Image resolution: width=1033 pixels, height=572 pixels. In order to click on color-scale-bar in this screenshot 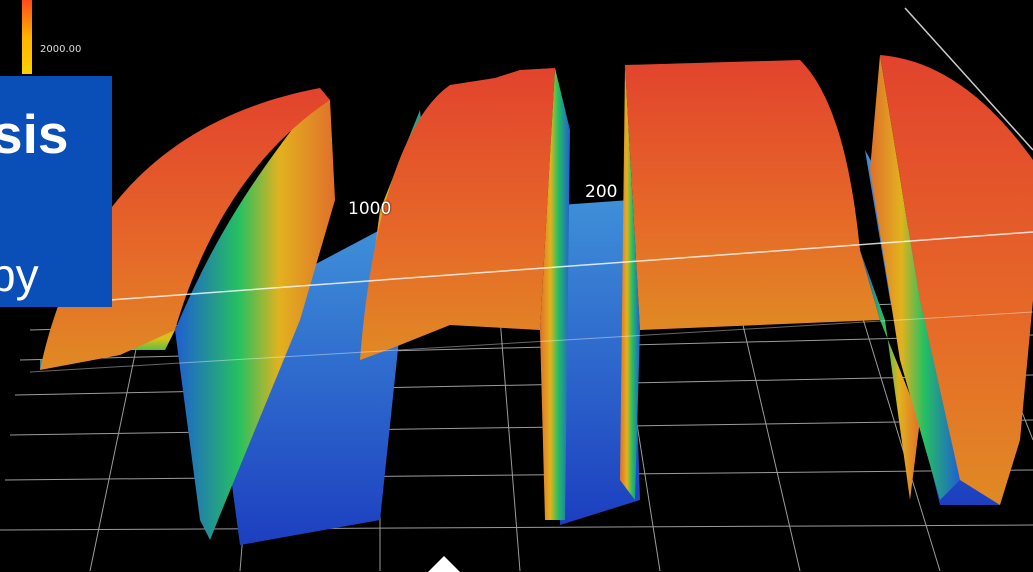, I will do `click(27, 37)`.